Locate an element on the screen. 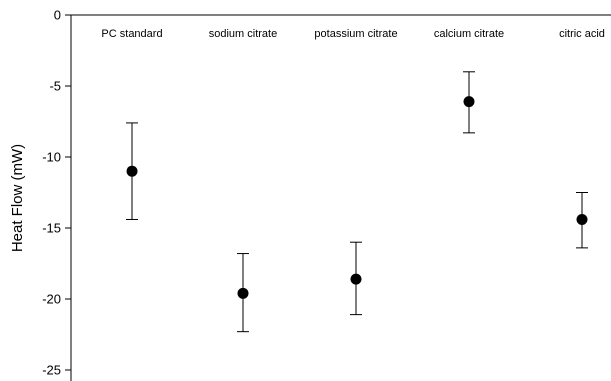 This screenshot has width=611, height=381. category-label: citric acid is located at coordinates (582, 34).